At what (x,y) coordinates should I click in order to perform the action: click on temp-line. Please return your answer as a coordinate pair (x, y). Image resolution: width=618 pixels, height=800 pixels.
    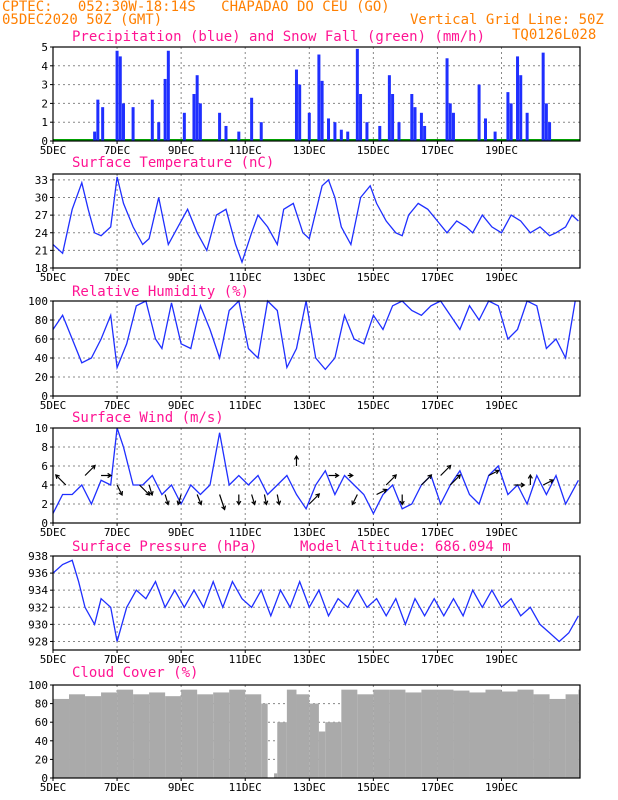
    Looking at the image, I should click on (315, 220).